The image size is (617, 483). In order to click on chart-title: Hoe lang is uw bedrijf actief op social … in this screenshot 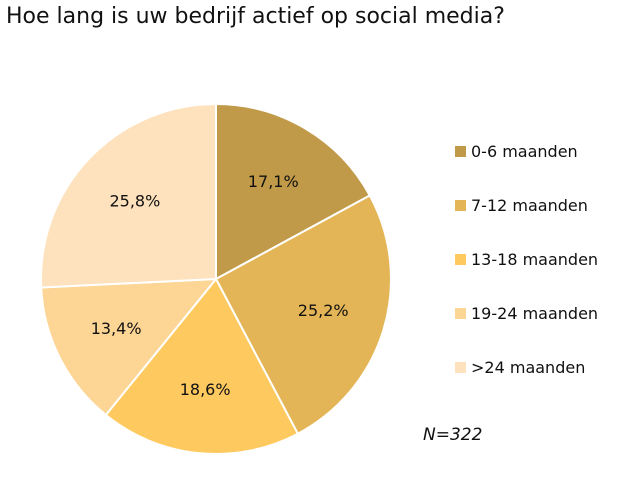, I will do `click(255, 16)`.